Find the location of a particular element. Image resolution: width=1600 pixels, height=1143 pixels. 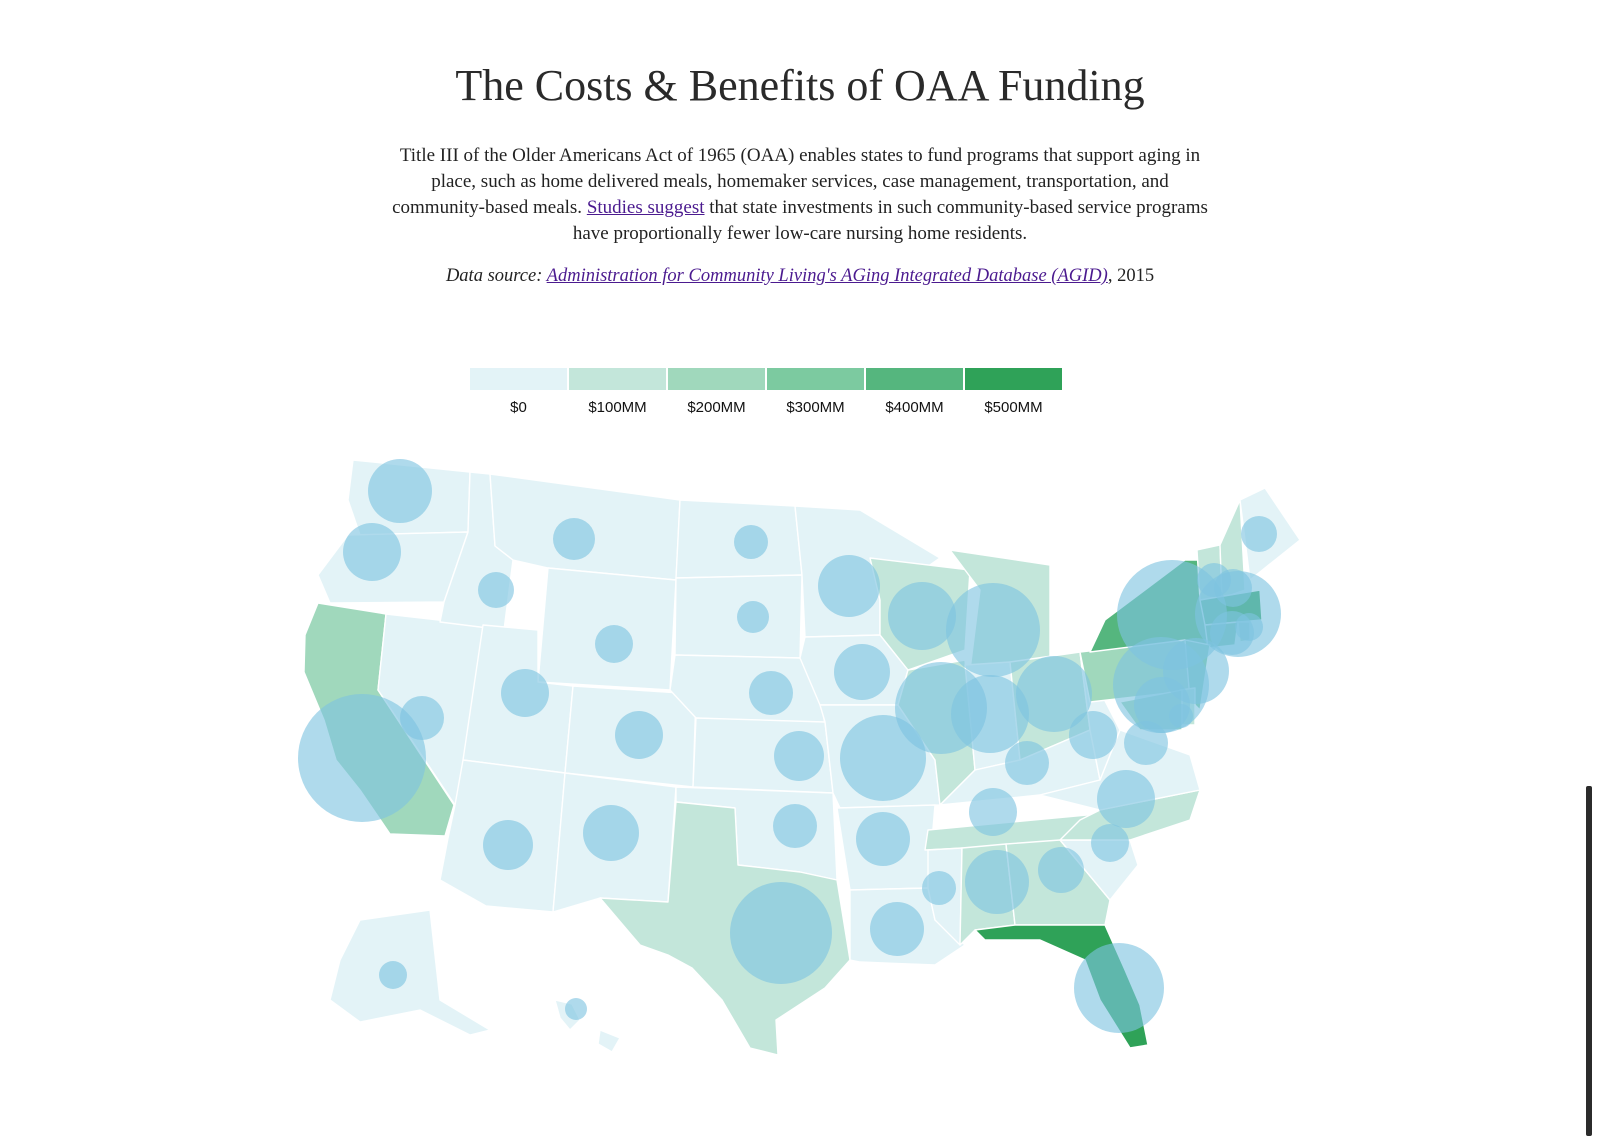

state-tx is located at coordinates (725, 928).